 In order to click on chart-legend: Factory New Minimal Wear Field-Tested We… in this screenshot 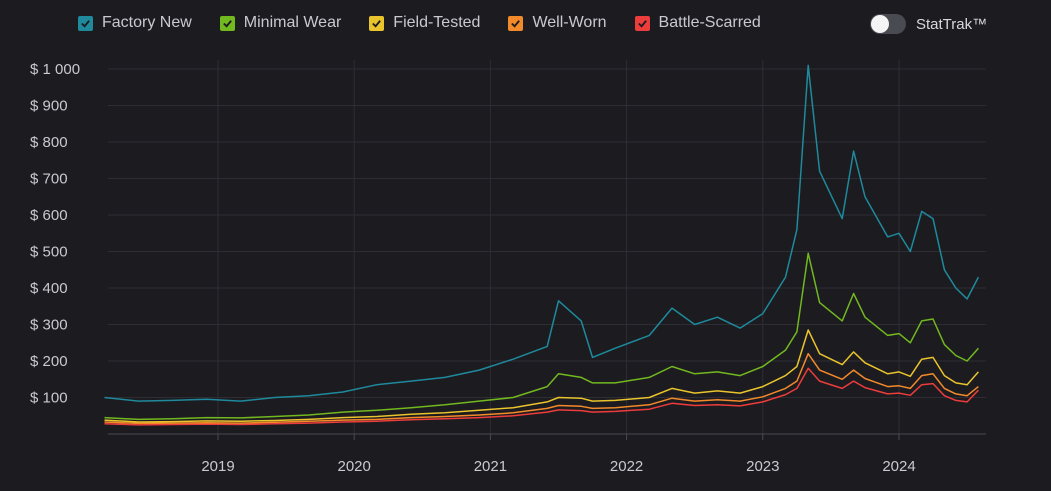, I will do `click(433, 23)`.